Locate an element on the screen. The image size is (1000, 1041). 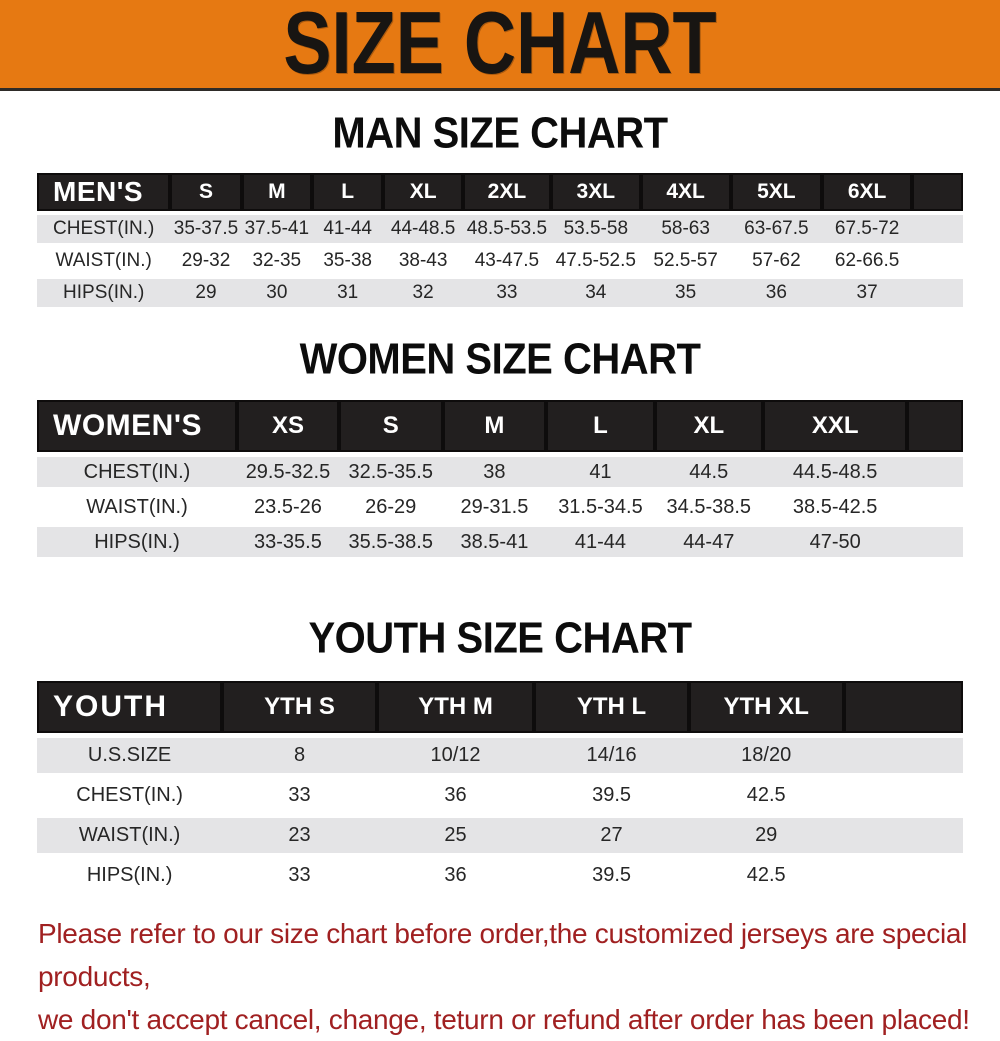
size-value-cell: 29-32 is located at coordinates (206, 261).